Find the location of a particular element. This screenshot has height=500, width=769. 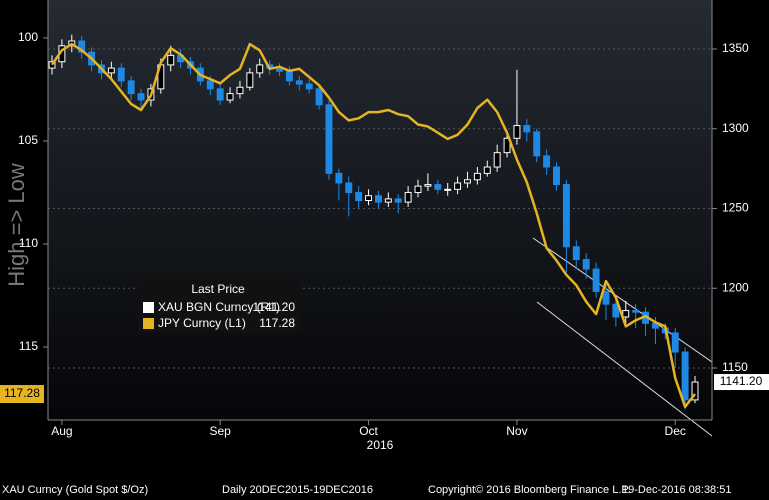

legend-title: Last Price is located at coordinates (218, 289).